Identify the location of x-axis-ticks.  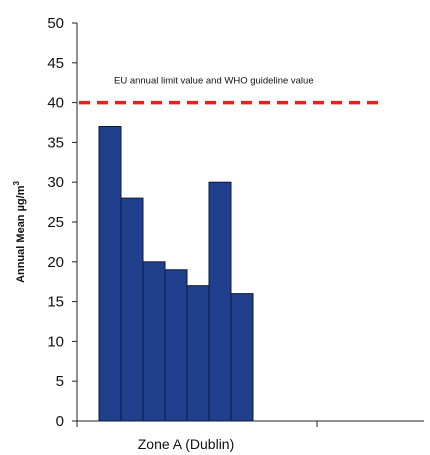
(197, 424).